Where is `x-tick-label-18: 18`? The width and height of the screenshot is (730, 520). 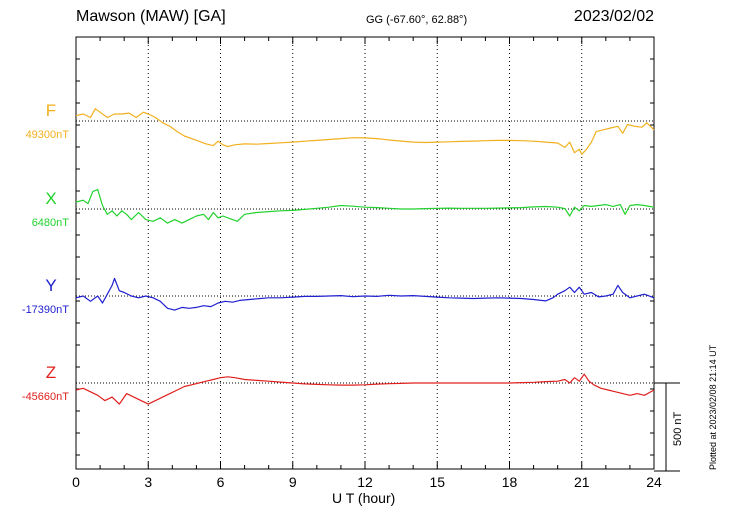
x-tick-label-18: 18 is located at coordinates (510, 482).